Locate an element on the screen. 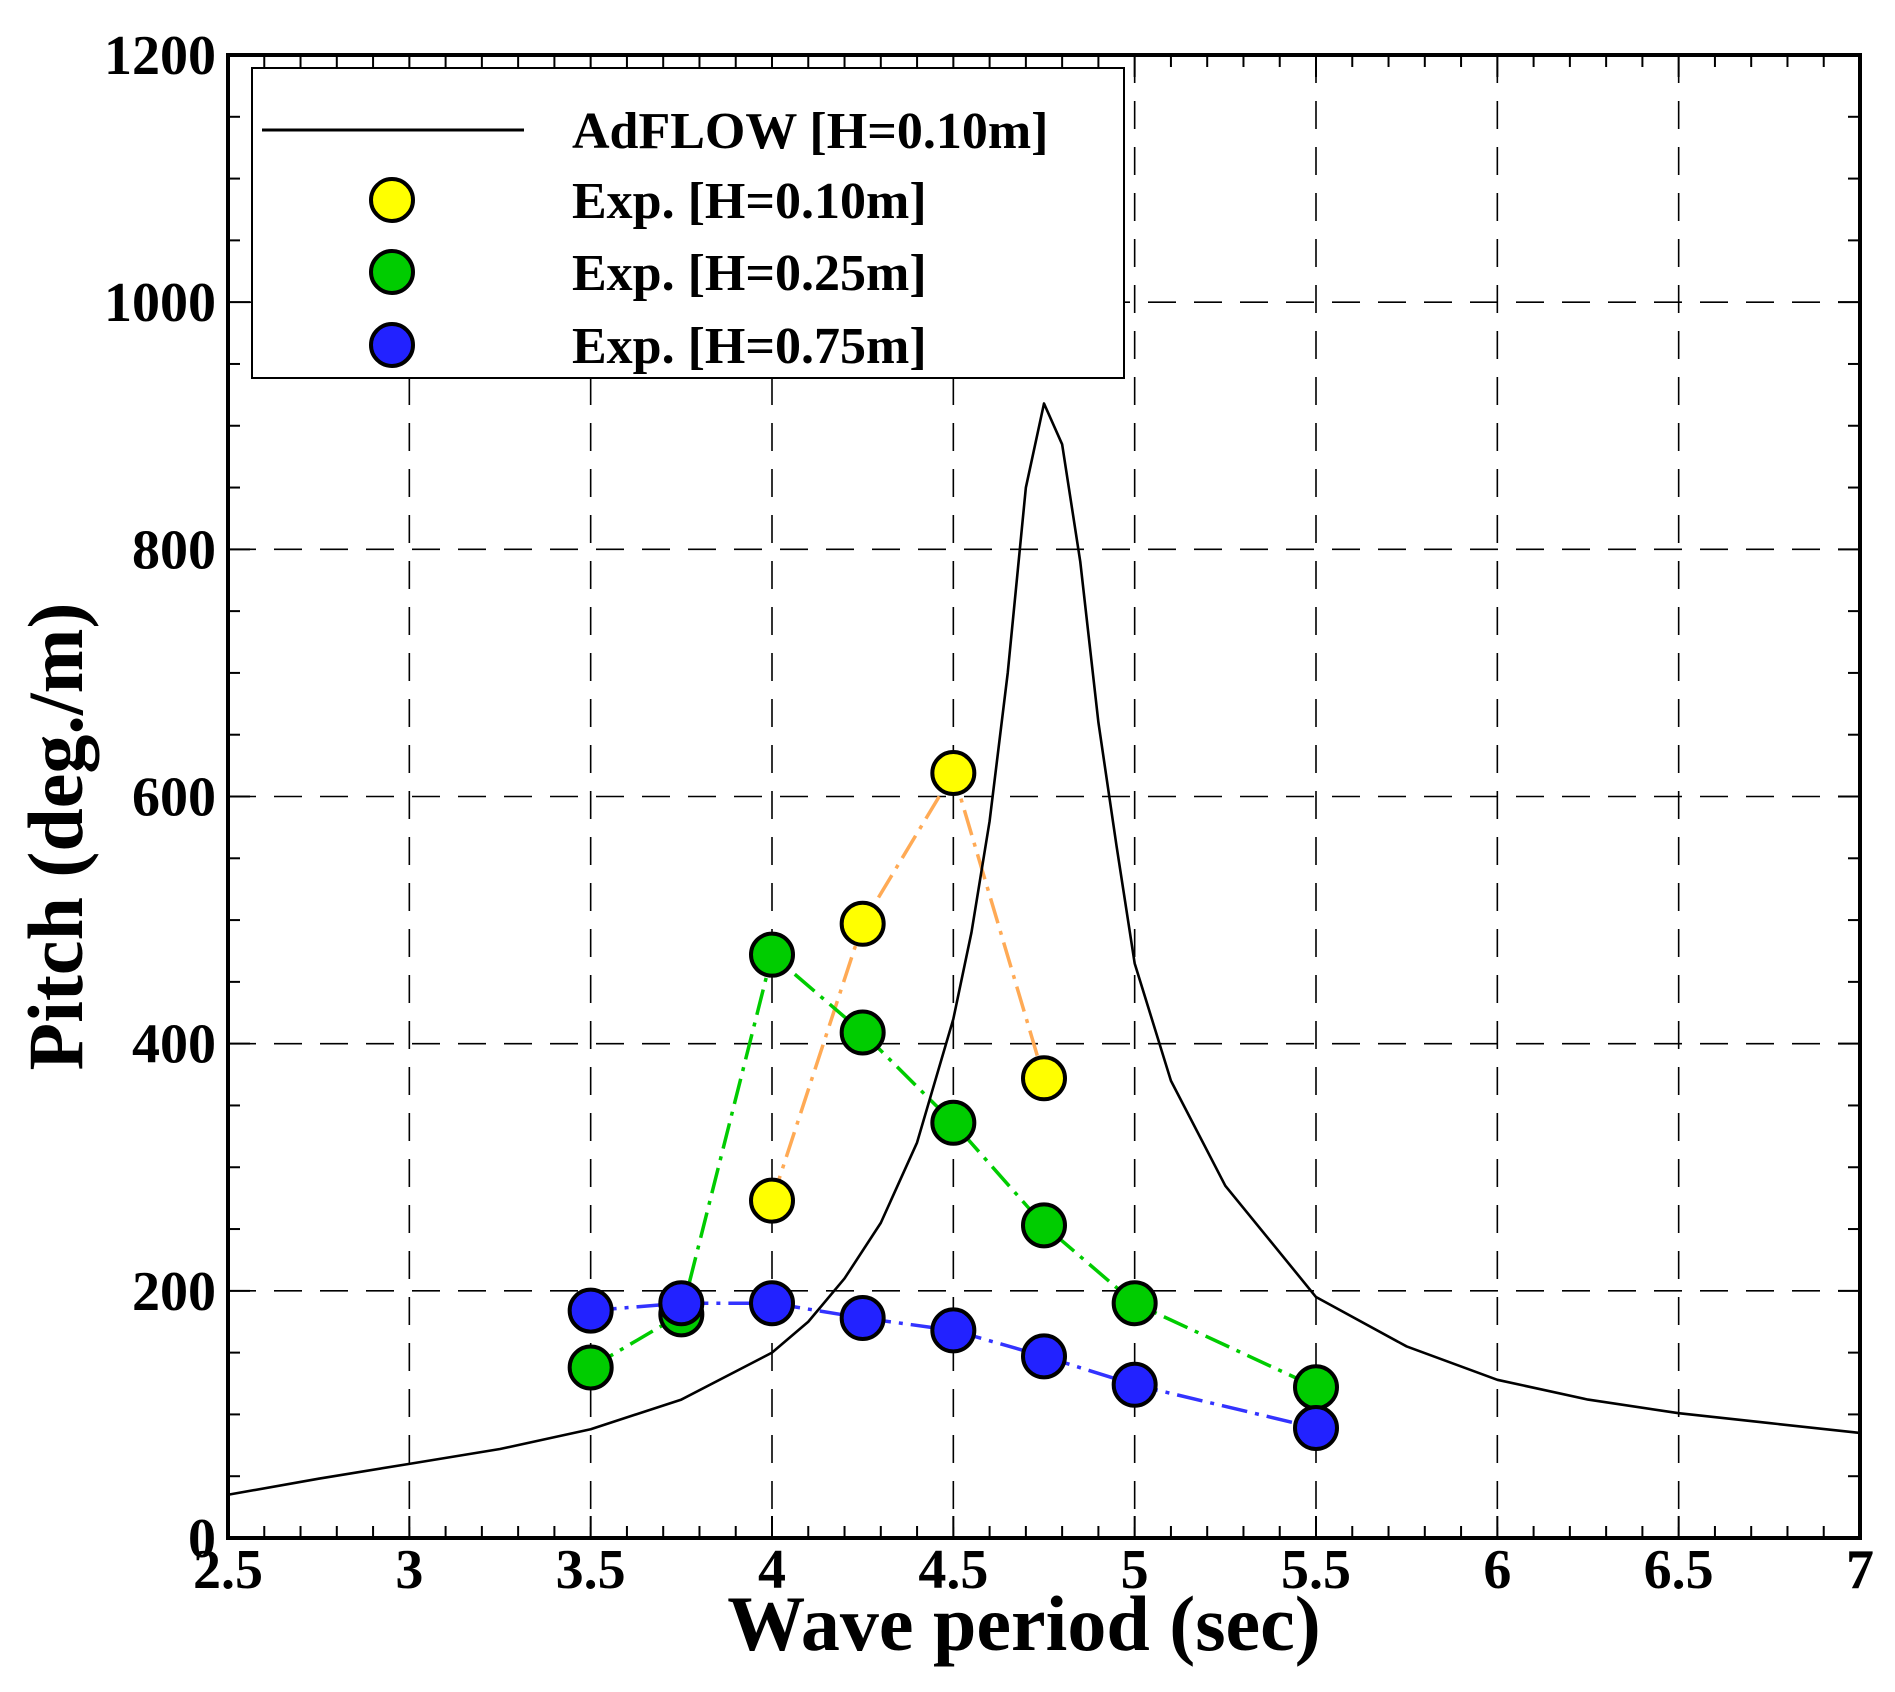 Image resolution: width=1895 pixels, height=1692 pixels. x-tick-label: 6 is located at coordinates (1497, 1570).